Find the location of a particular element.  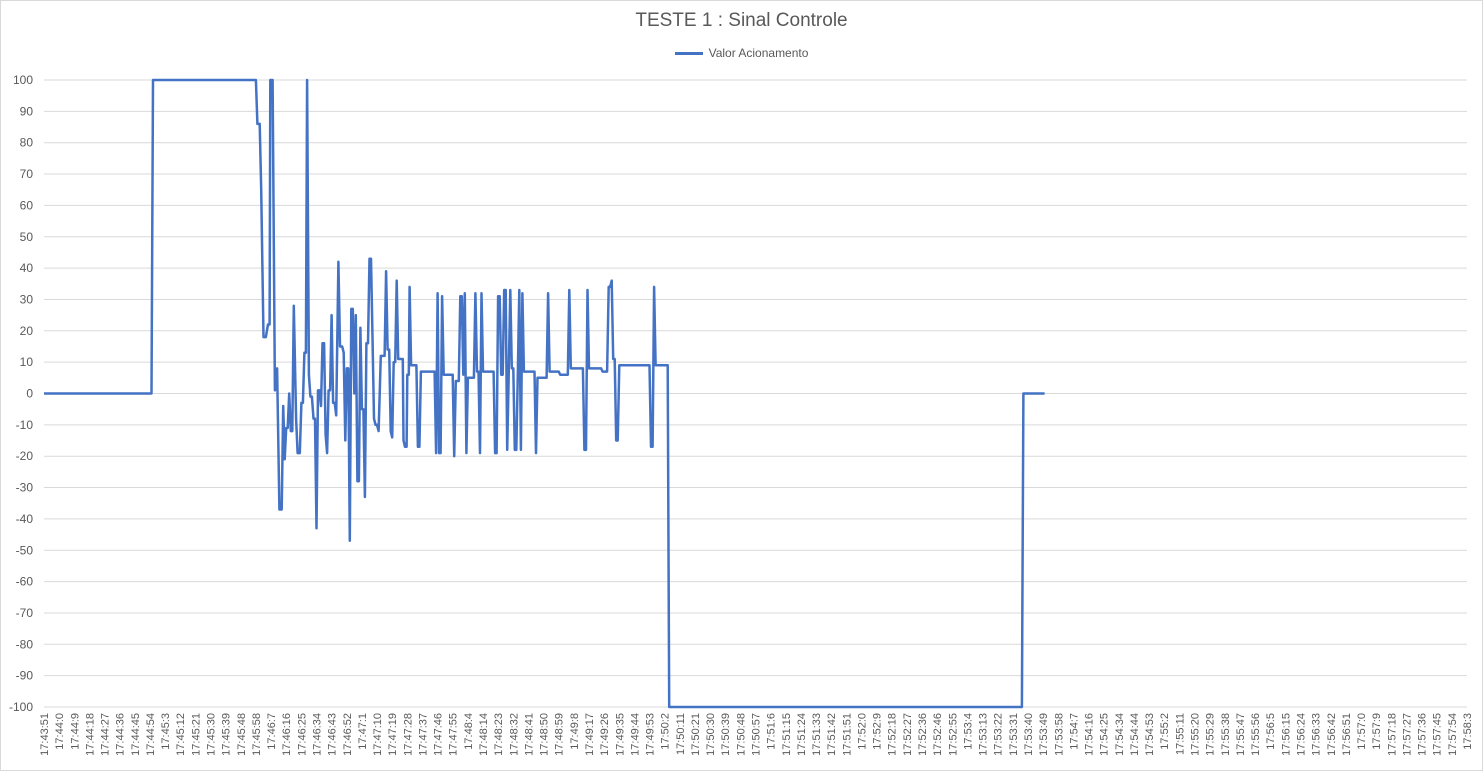

y-tick-label: 80 is located at coordinates (27, 143).